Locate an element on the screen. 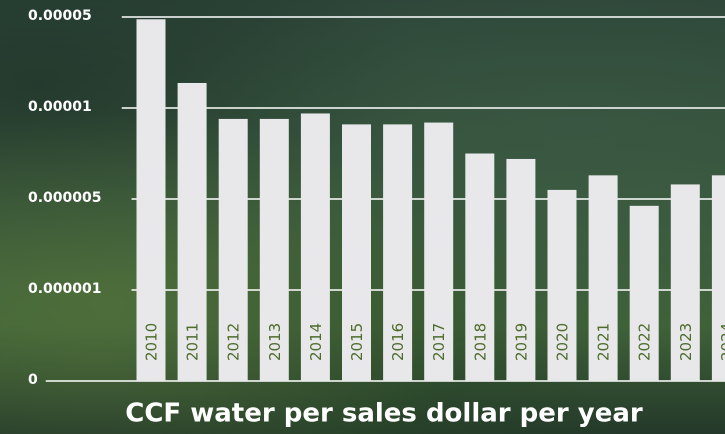 This screenshot has height=434, width=725. y-tick-label: 0 is located at coordinates (33, 380).